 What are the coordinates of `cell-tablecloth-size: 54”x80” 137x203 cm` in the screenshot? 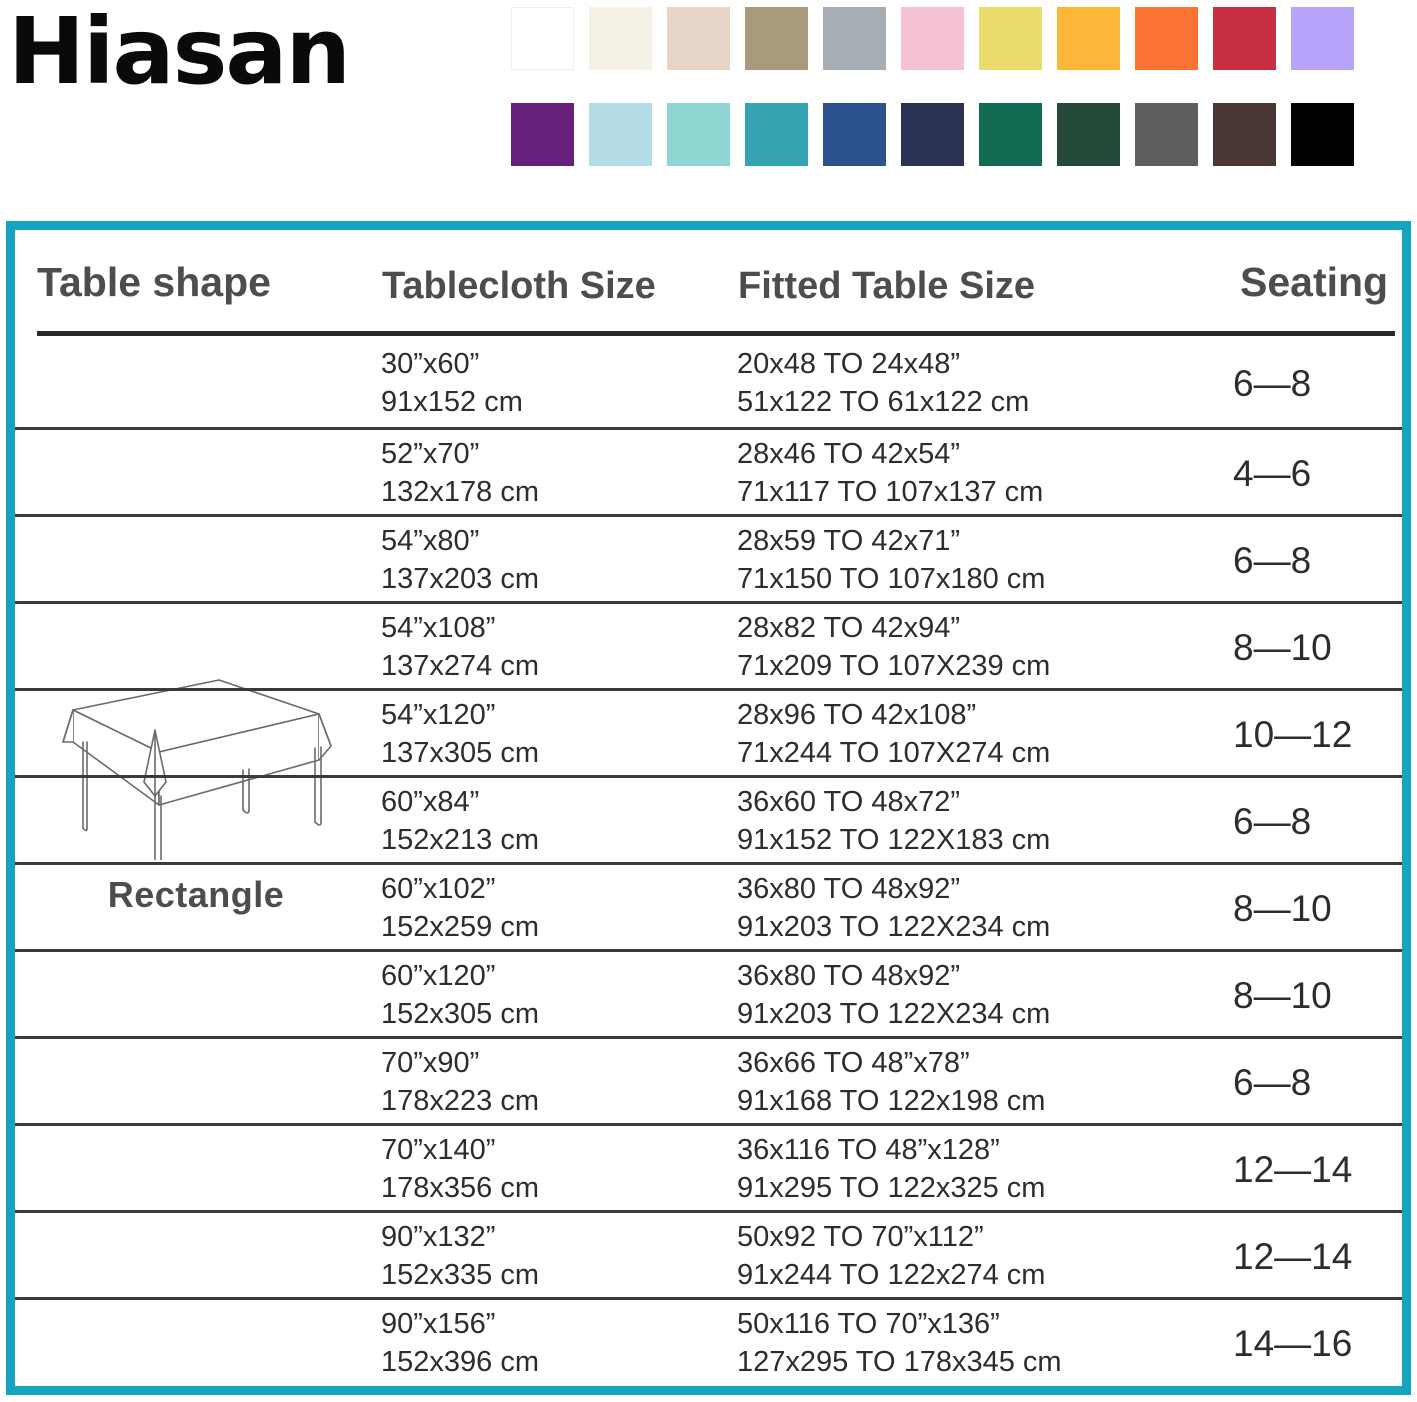 It's located at (556, 560).